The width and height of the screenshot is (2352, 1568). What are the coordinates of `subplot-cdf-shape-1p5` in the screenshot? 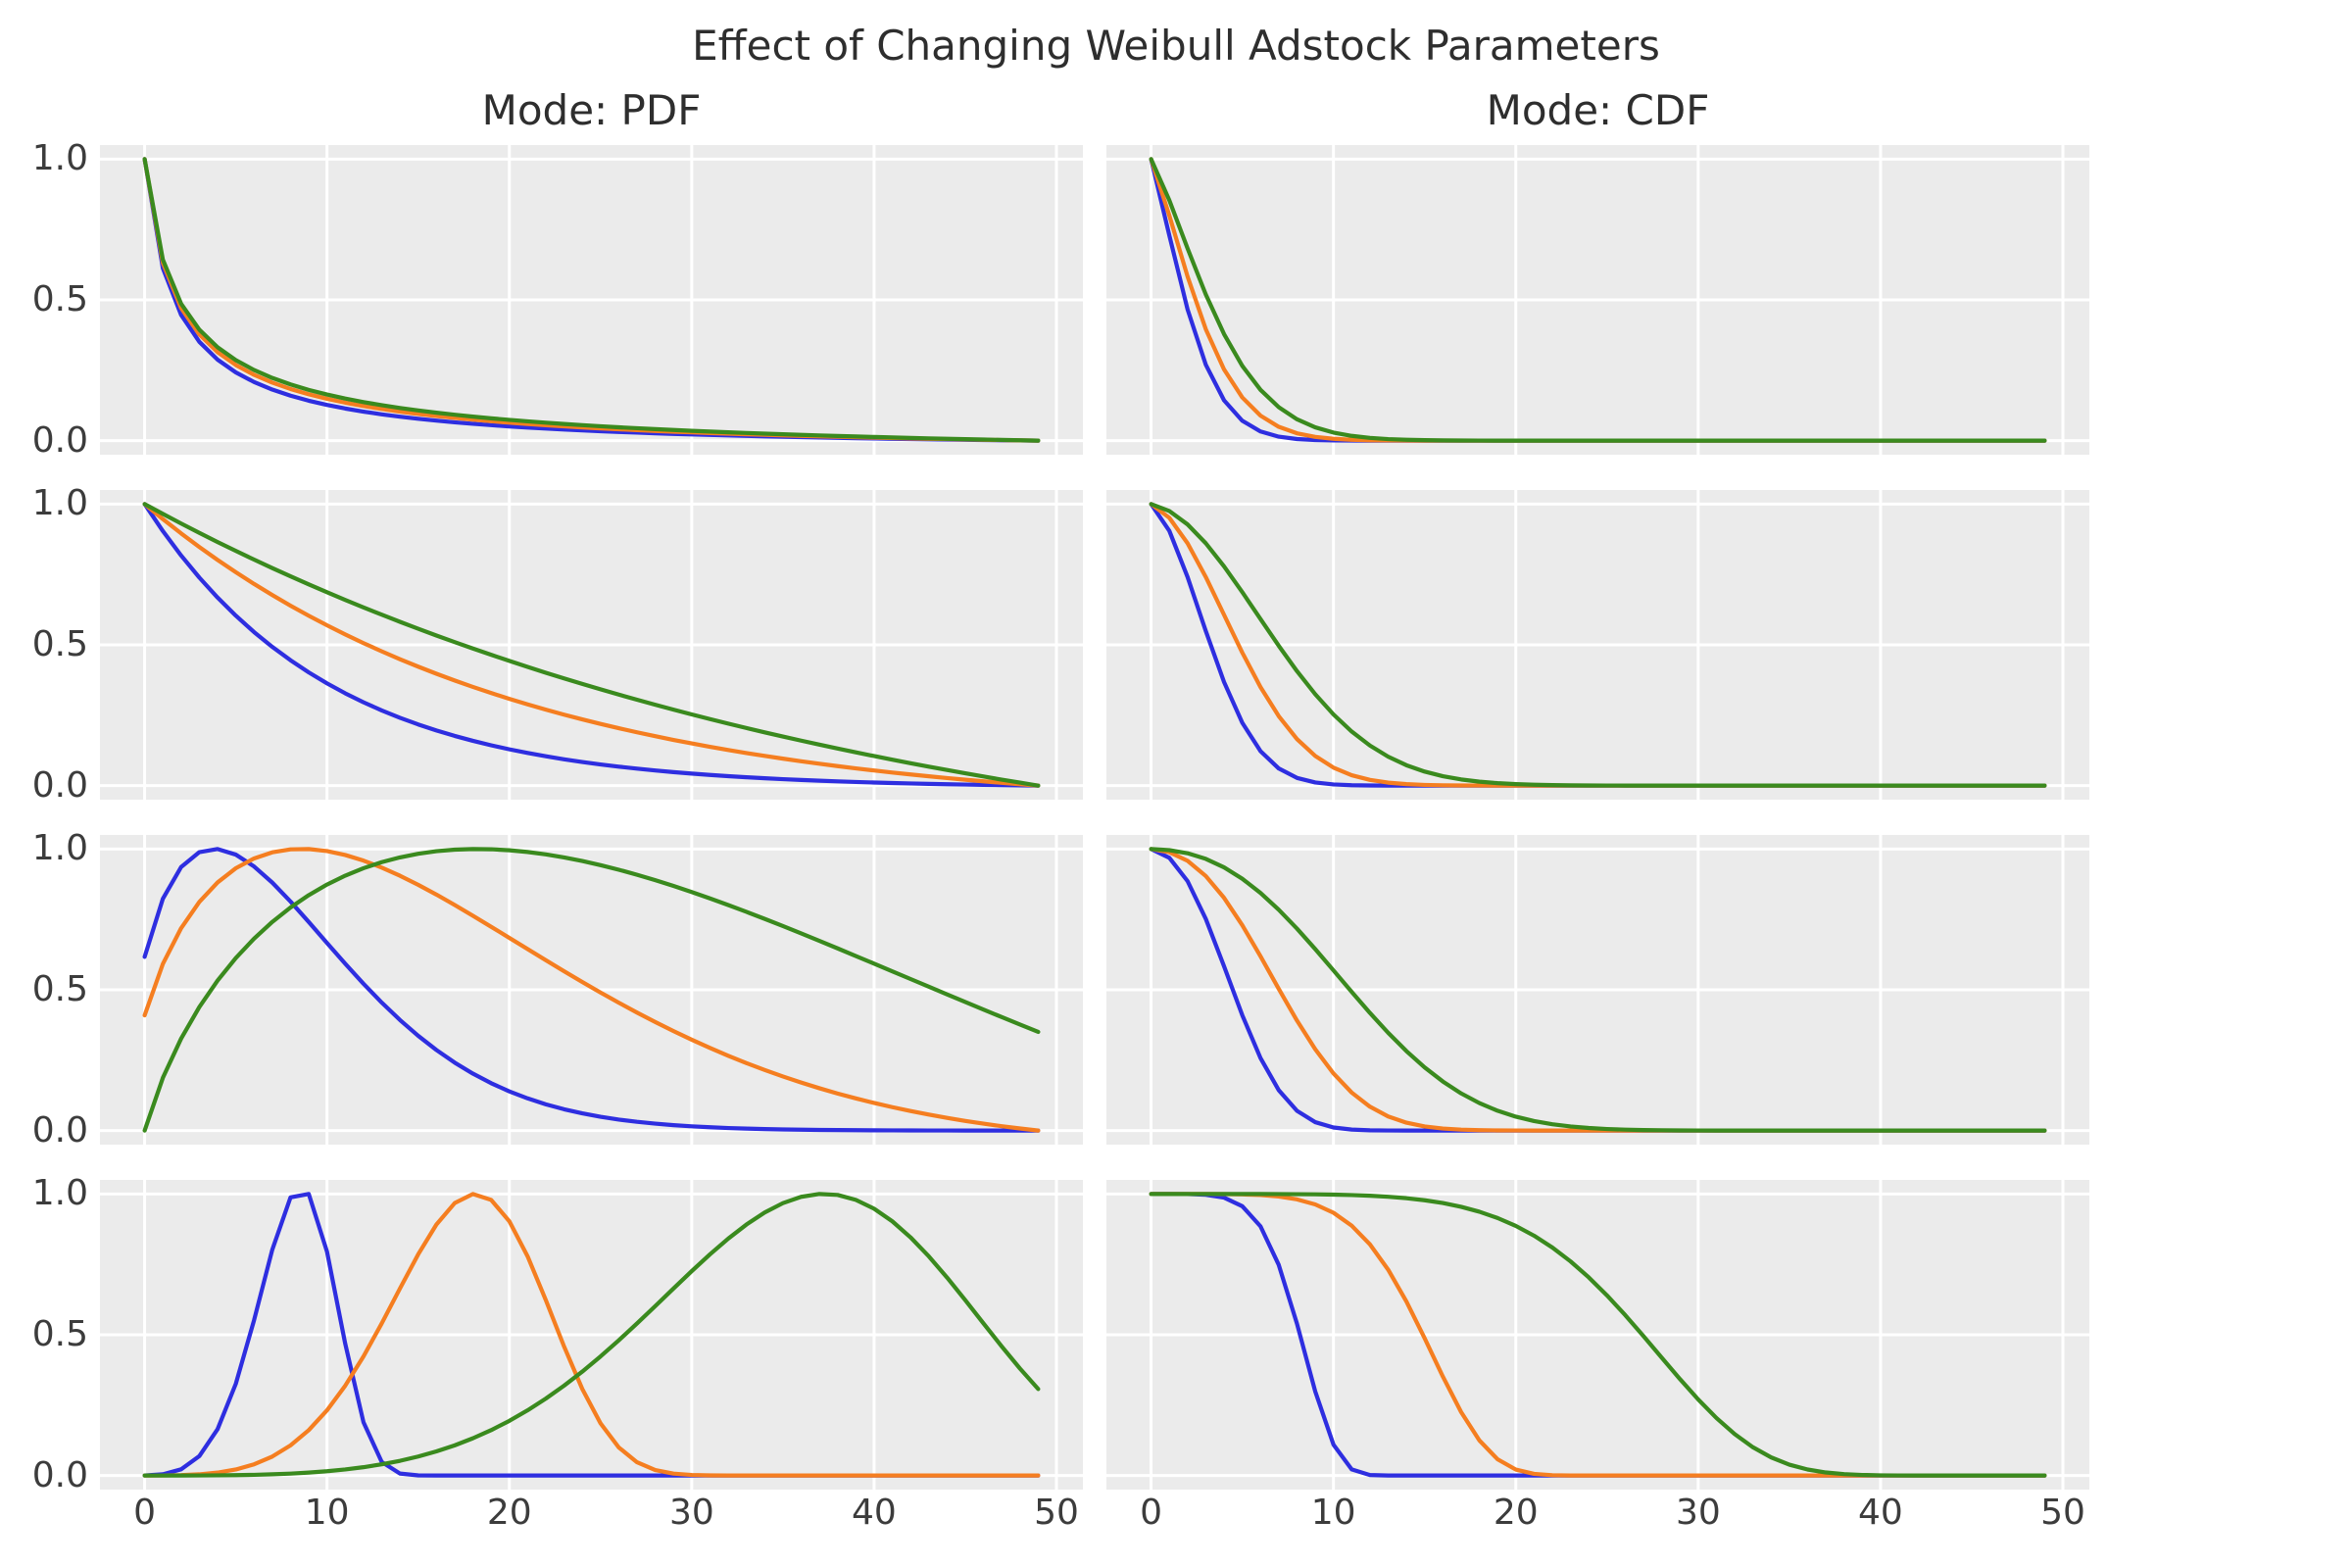 It's located at (1597, 990).